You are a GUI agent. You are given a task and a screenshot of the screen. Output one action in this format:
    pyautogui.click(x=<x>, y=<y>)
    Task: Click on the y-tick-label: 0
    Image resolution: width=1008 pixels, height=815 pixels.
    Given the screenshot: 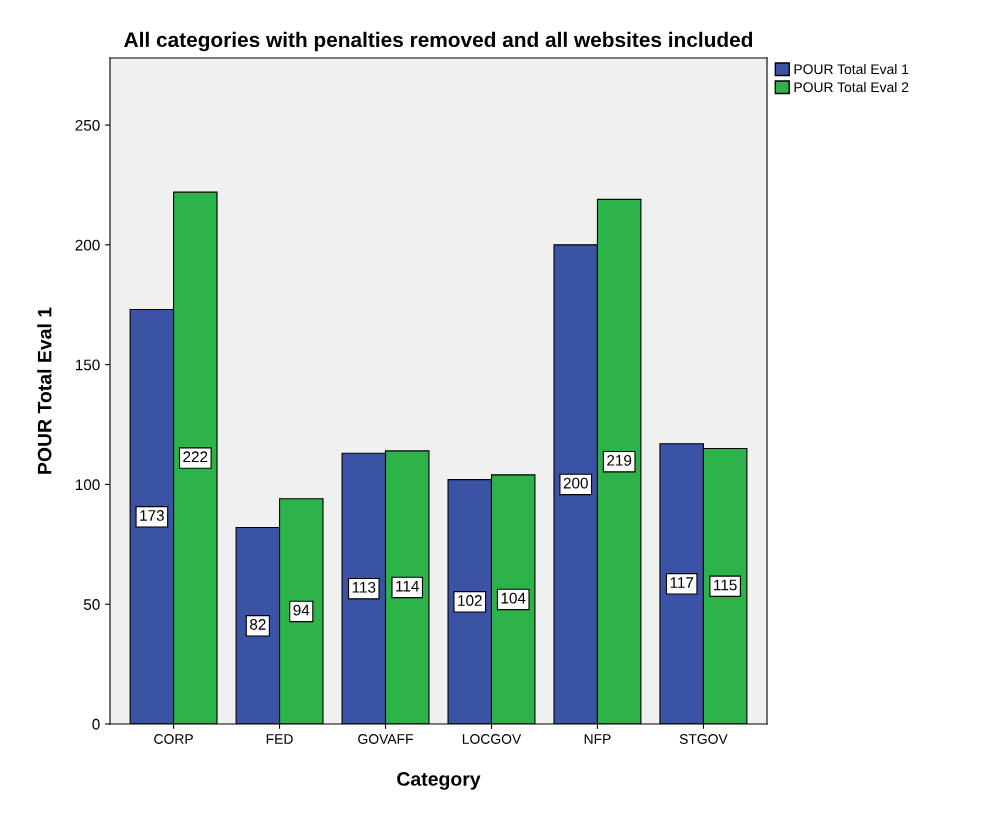 What is the action you would take?
    pyautogui.click(x=96, y=724)
    